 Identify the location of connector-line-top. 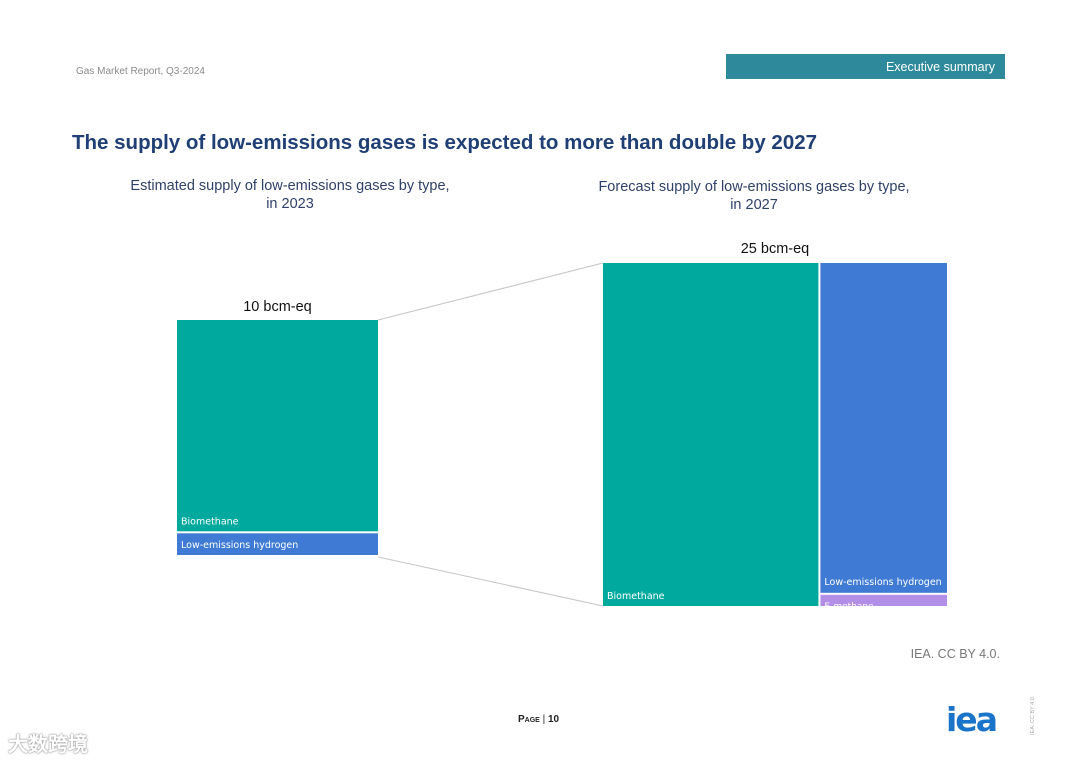
(490, 291).